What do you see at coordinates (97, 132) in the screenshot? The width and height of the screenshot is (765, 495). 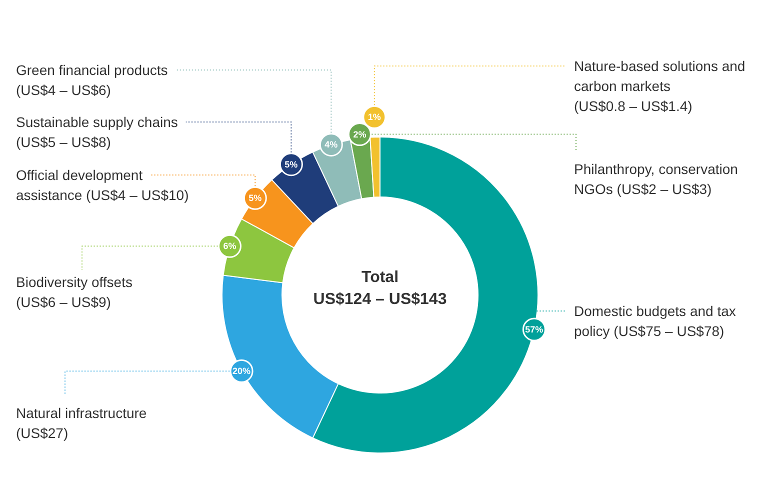 I see `slice-label: Sustainable supply chains (US$5 – US$8)` at bounding box center [97, 132].